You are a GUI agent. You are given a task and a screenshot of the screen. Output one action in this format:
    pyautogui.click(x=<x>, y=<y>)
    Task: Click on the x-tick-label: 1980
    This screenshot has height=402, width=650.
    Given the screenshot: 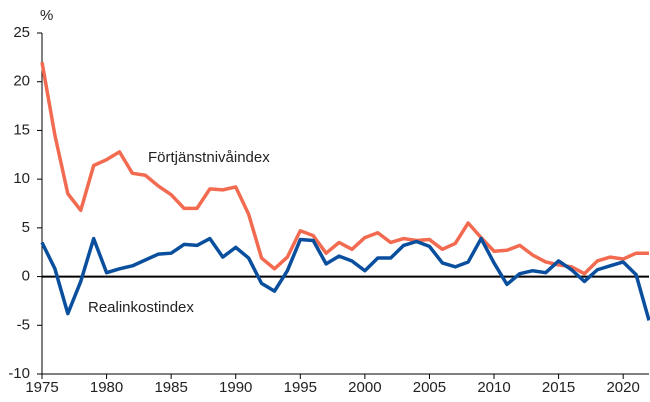 What is the action you would take?
    pyautogui.click(x=106, y=387)
    